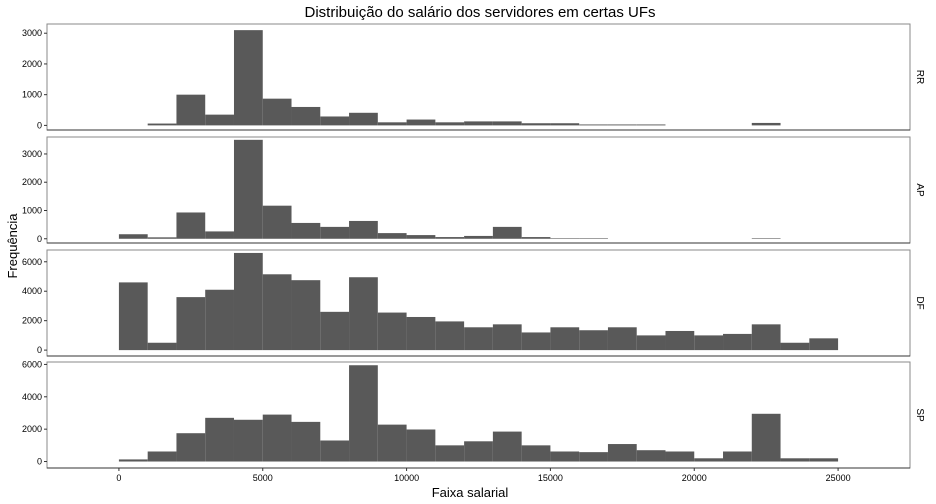 Image resolution: width=936 pixels, height=504 pixels. Describe the element at coordinates (118, 478) in the screenshot. I see `x-tick-label: 0` at that location.